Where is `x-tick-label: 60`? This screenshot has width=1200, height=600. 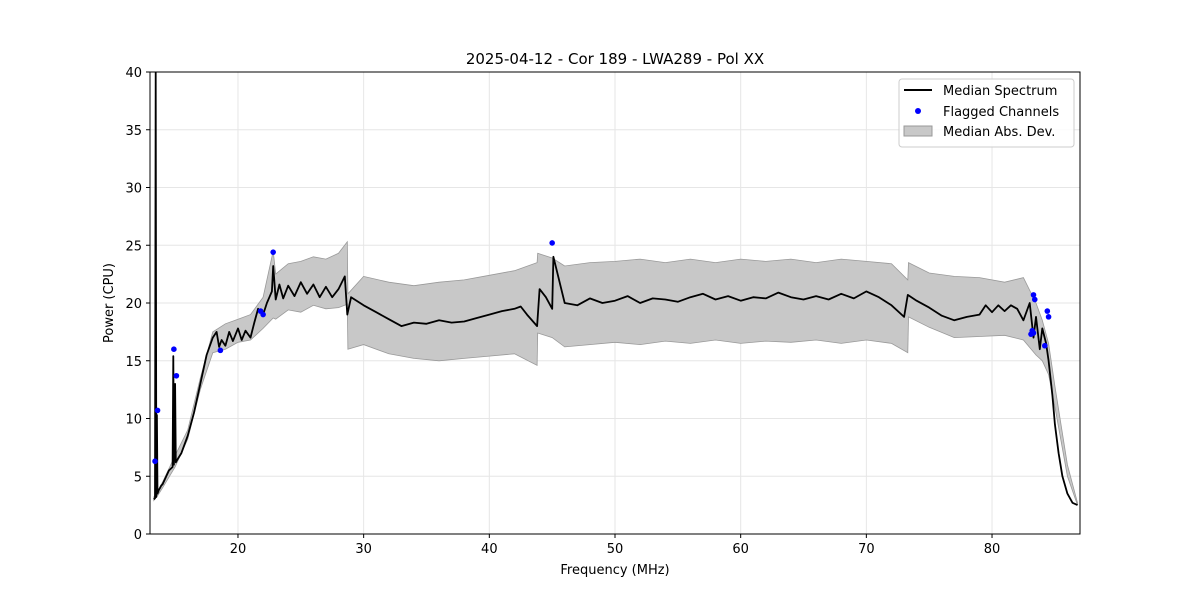
x-tick-label: 60 is located at coordinates (740, 549).